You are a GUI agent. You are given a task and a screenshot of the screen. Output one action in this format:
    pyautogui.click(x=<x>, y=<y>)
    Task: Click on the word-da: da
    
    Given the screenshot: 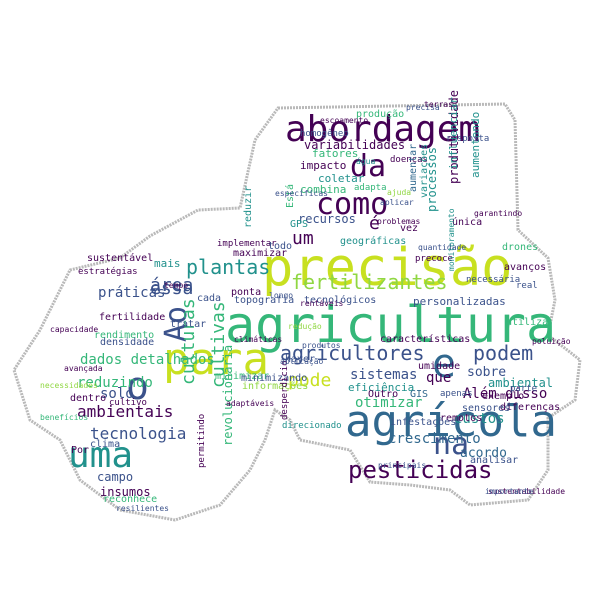 What is the action you would take?
    pyautogui.click(x=368, y=166)
    